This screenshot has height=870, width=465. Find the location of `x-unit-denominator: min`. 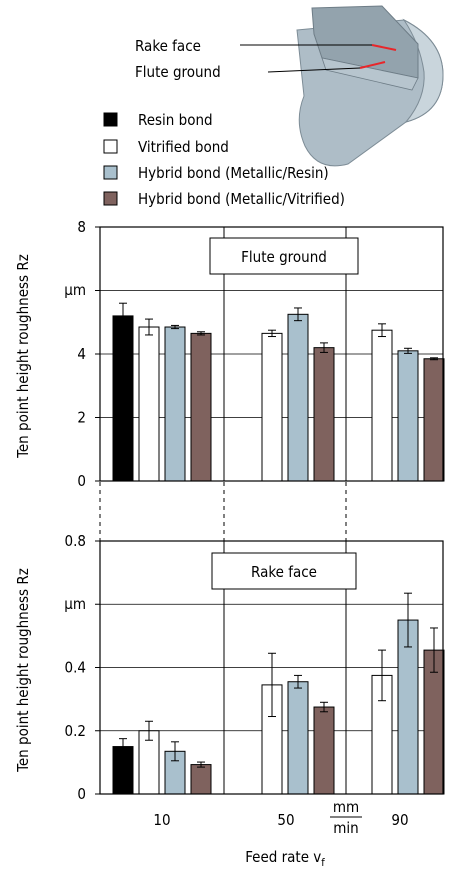

x-unit-denominator: min is located at coordinates (345, 828).